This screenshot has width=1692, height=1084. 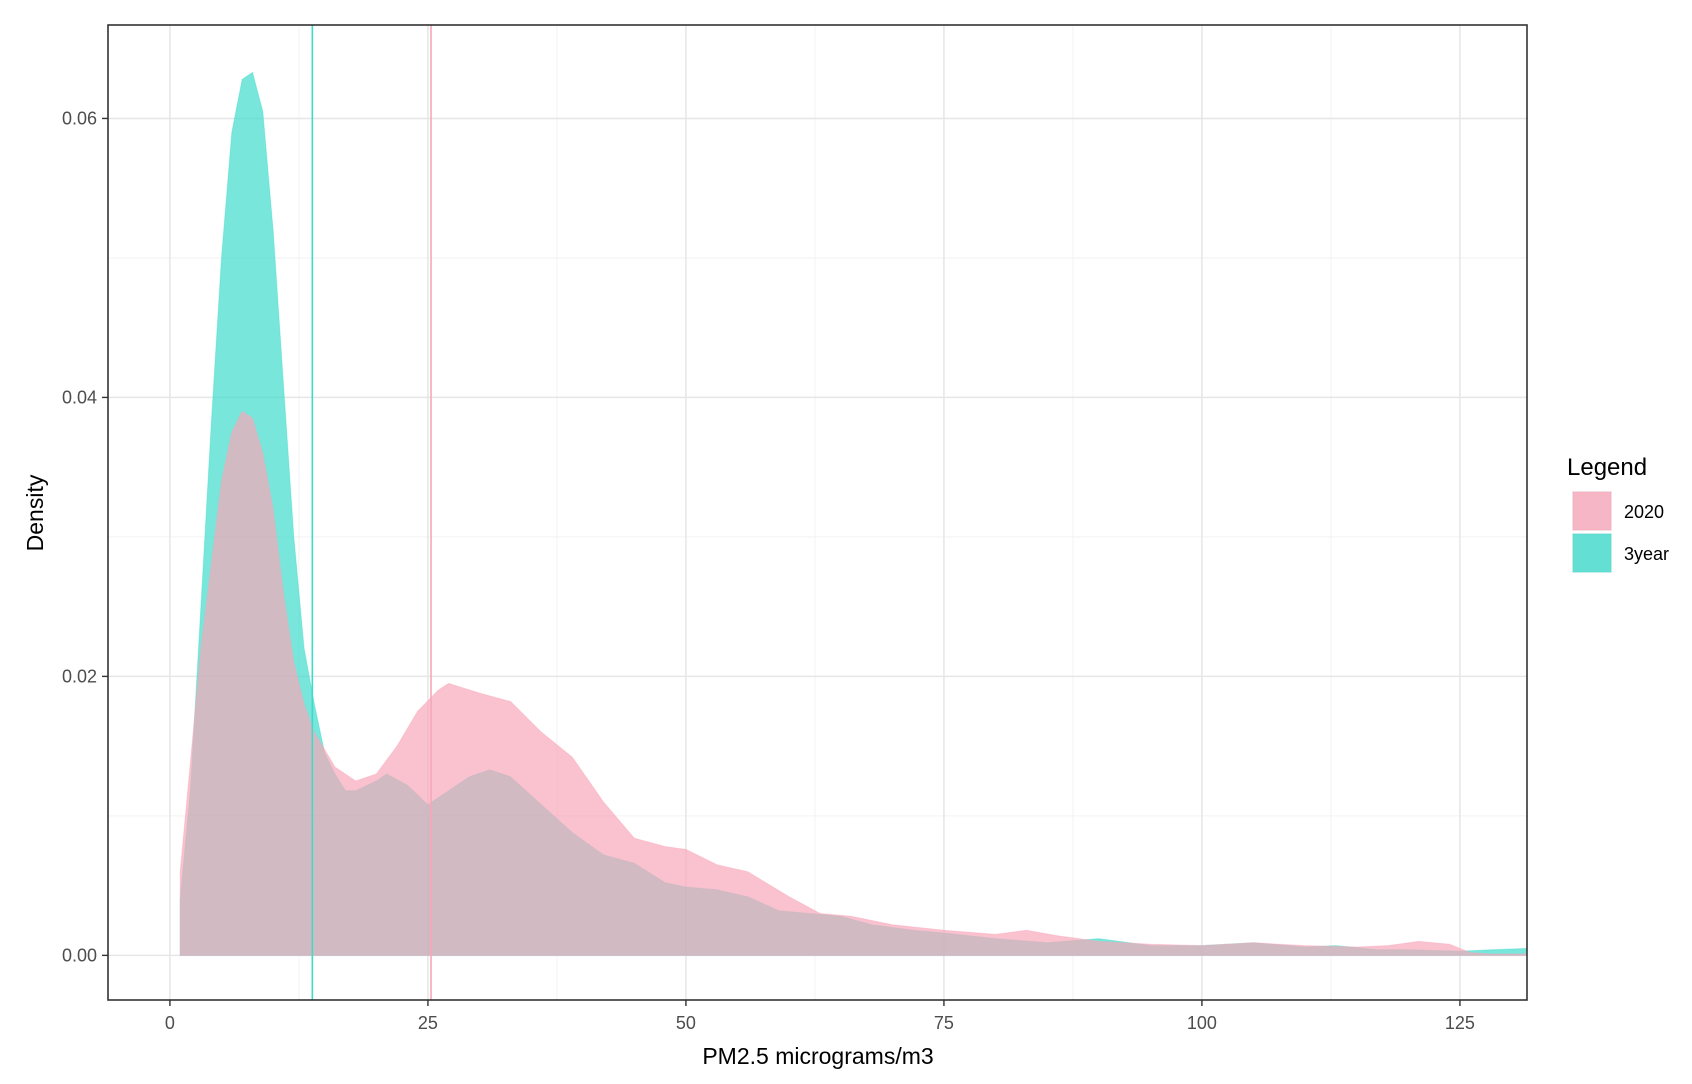 I want to click on y-axis: 0.00 0.02 0.04 0.06, so click(x=85, y=536).